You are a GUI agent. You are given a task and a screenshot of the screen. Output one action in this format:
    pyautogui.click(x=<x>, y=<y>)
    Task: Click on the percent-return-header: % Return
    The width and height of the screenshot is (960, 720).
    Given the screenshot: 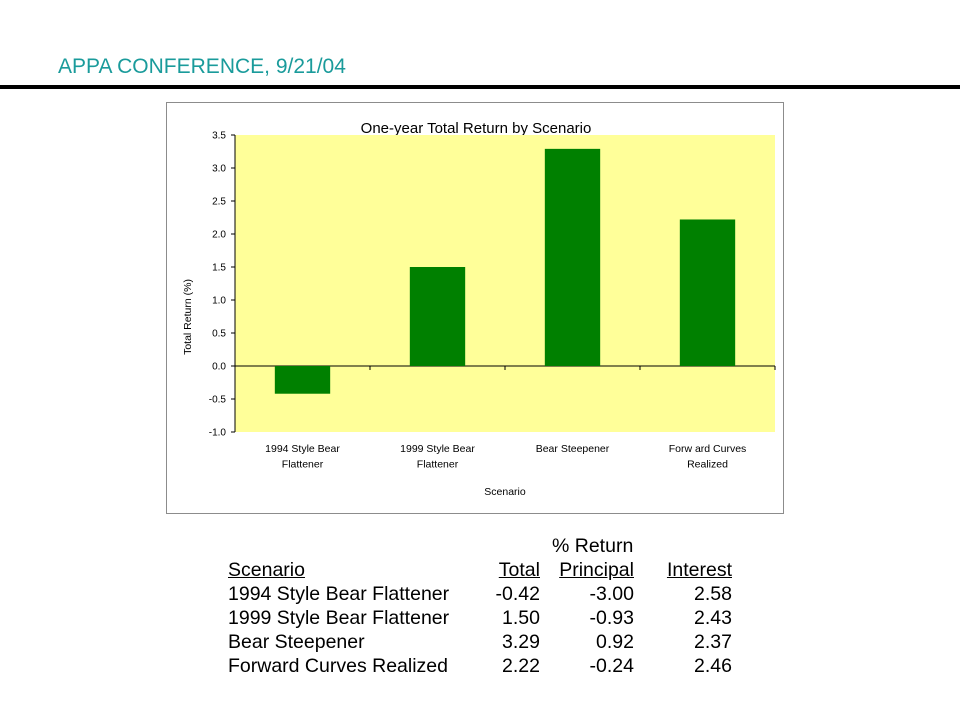 What is the action you would take?
    pyautogui.click(x=593, y=546)
    